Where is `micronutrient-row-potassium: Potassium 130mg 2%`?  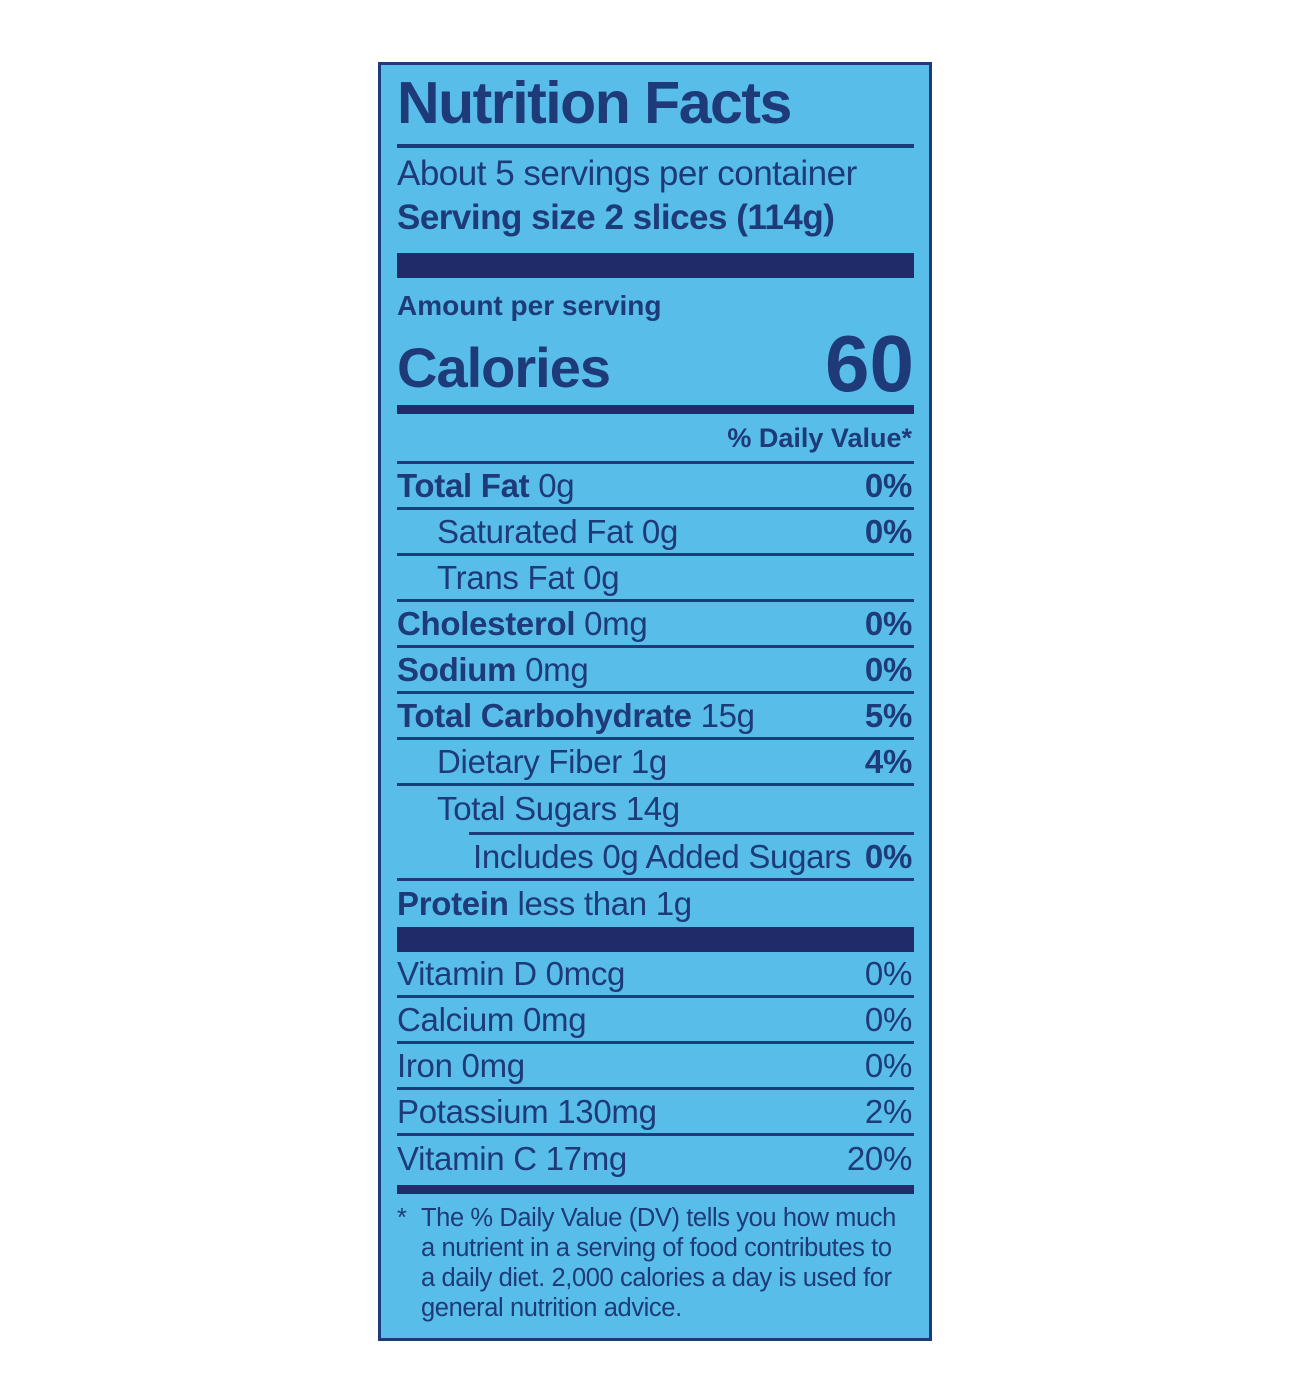
micronutrient-row-potassium: Potassium 130mg 2% is located at coordinates (655, 1113).